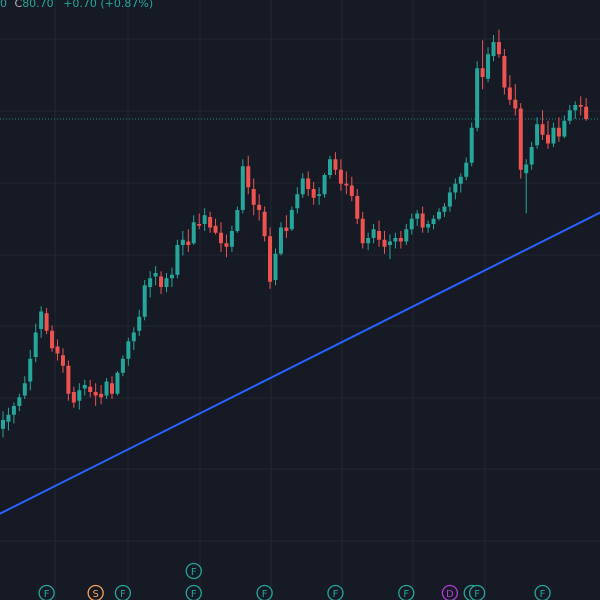 This screenshot has width=600, height=600. I want to click on legend-close-value: 80.70, so click(38, 5).